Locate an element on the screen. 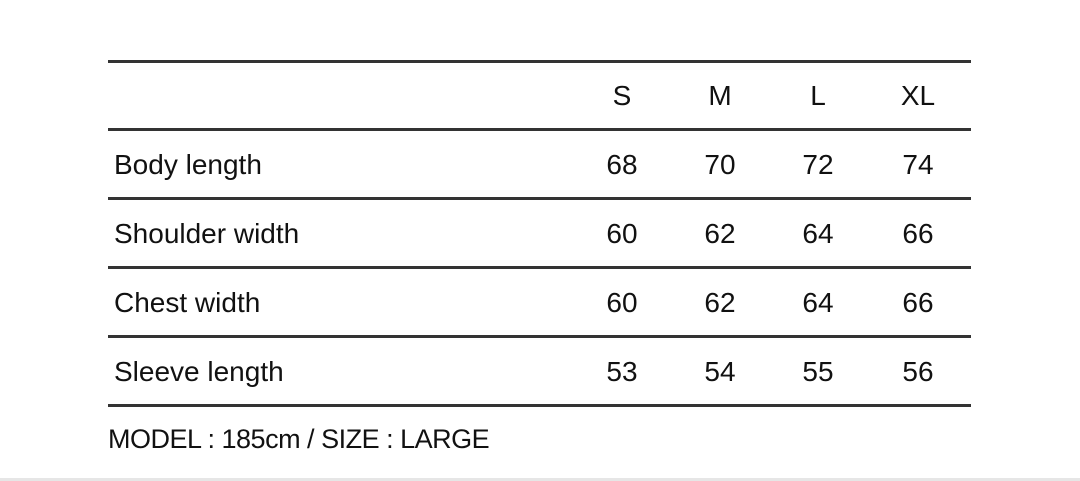 This screenshot has height=481, width=1080. table-bottom-rule is located at coordinates (539, 405).